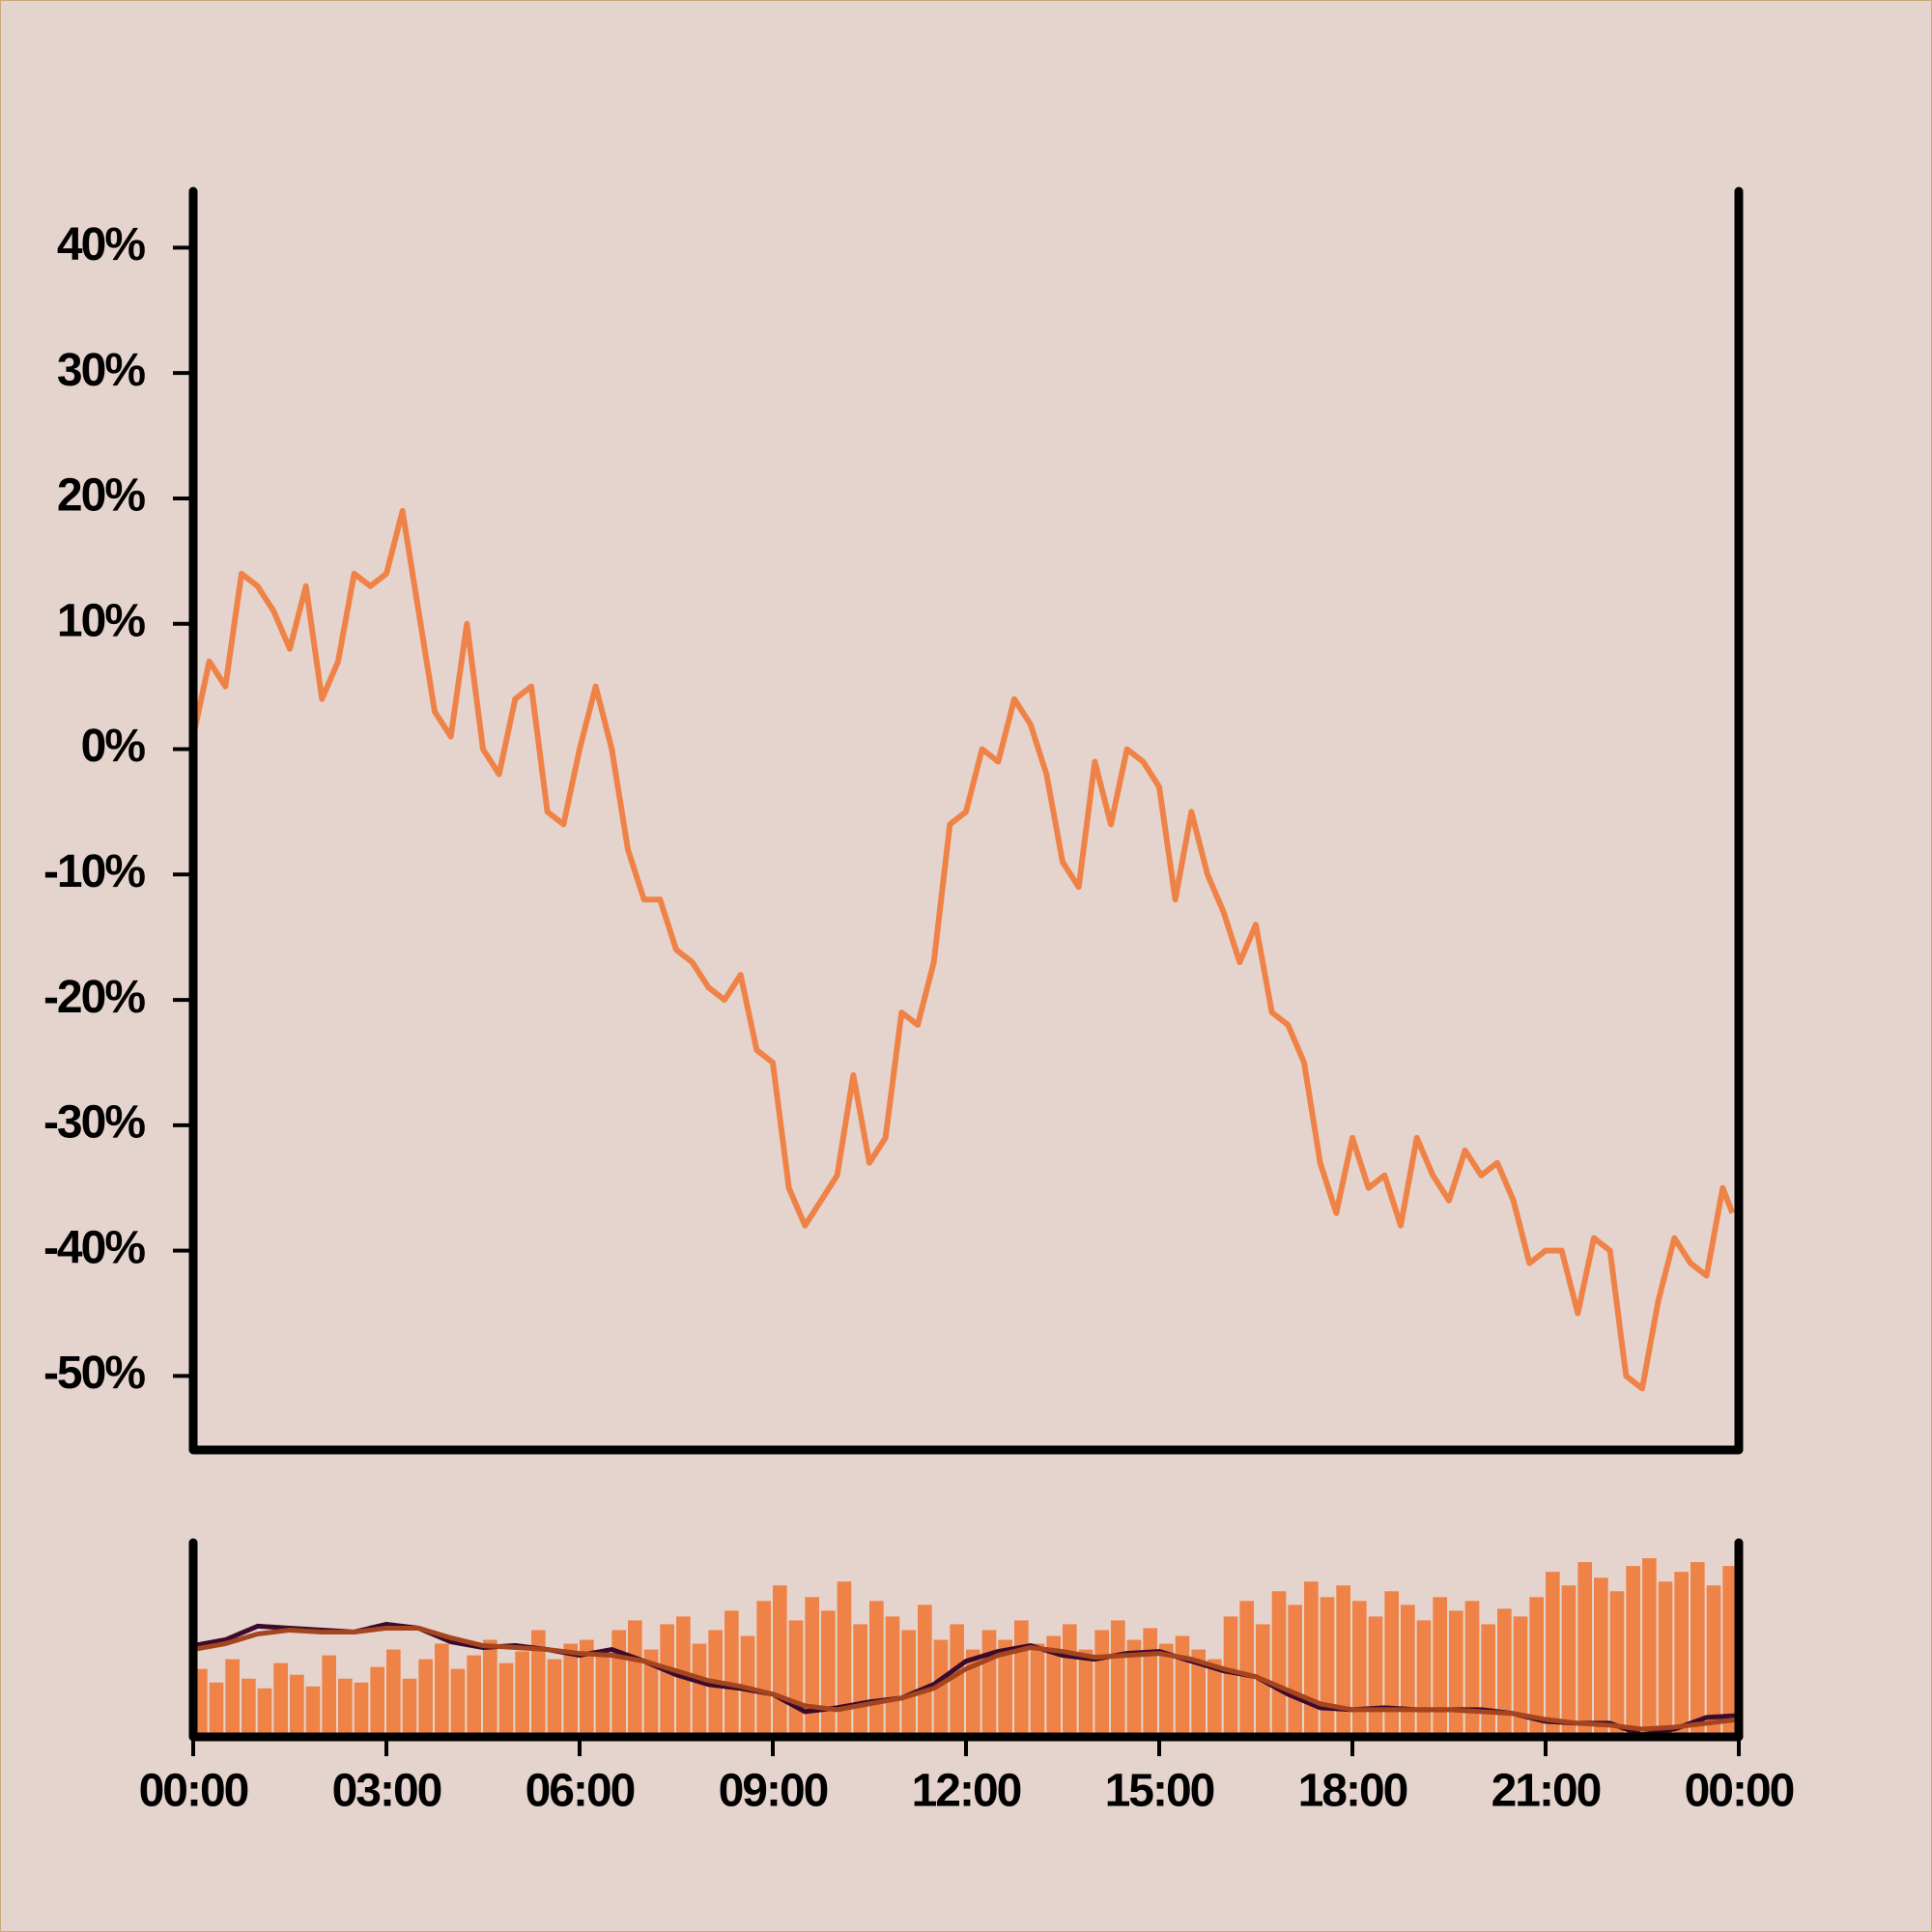 This screenshot has height=1932, width=1932. I want to click on y-tick-label: -30%, so click(94, 1123).